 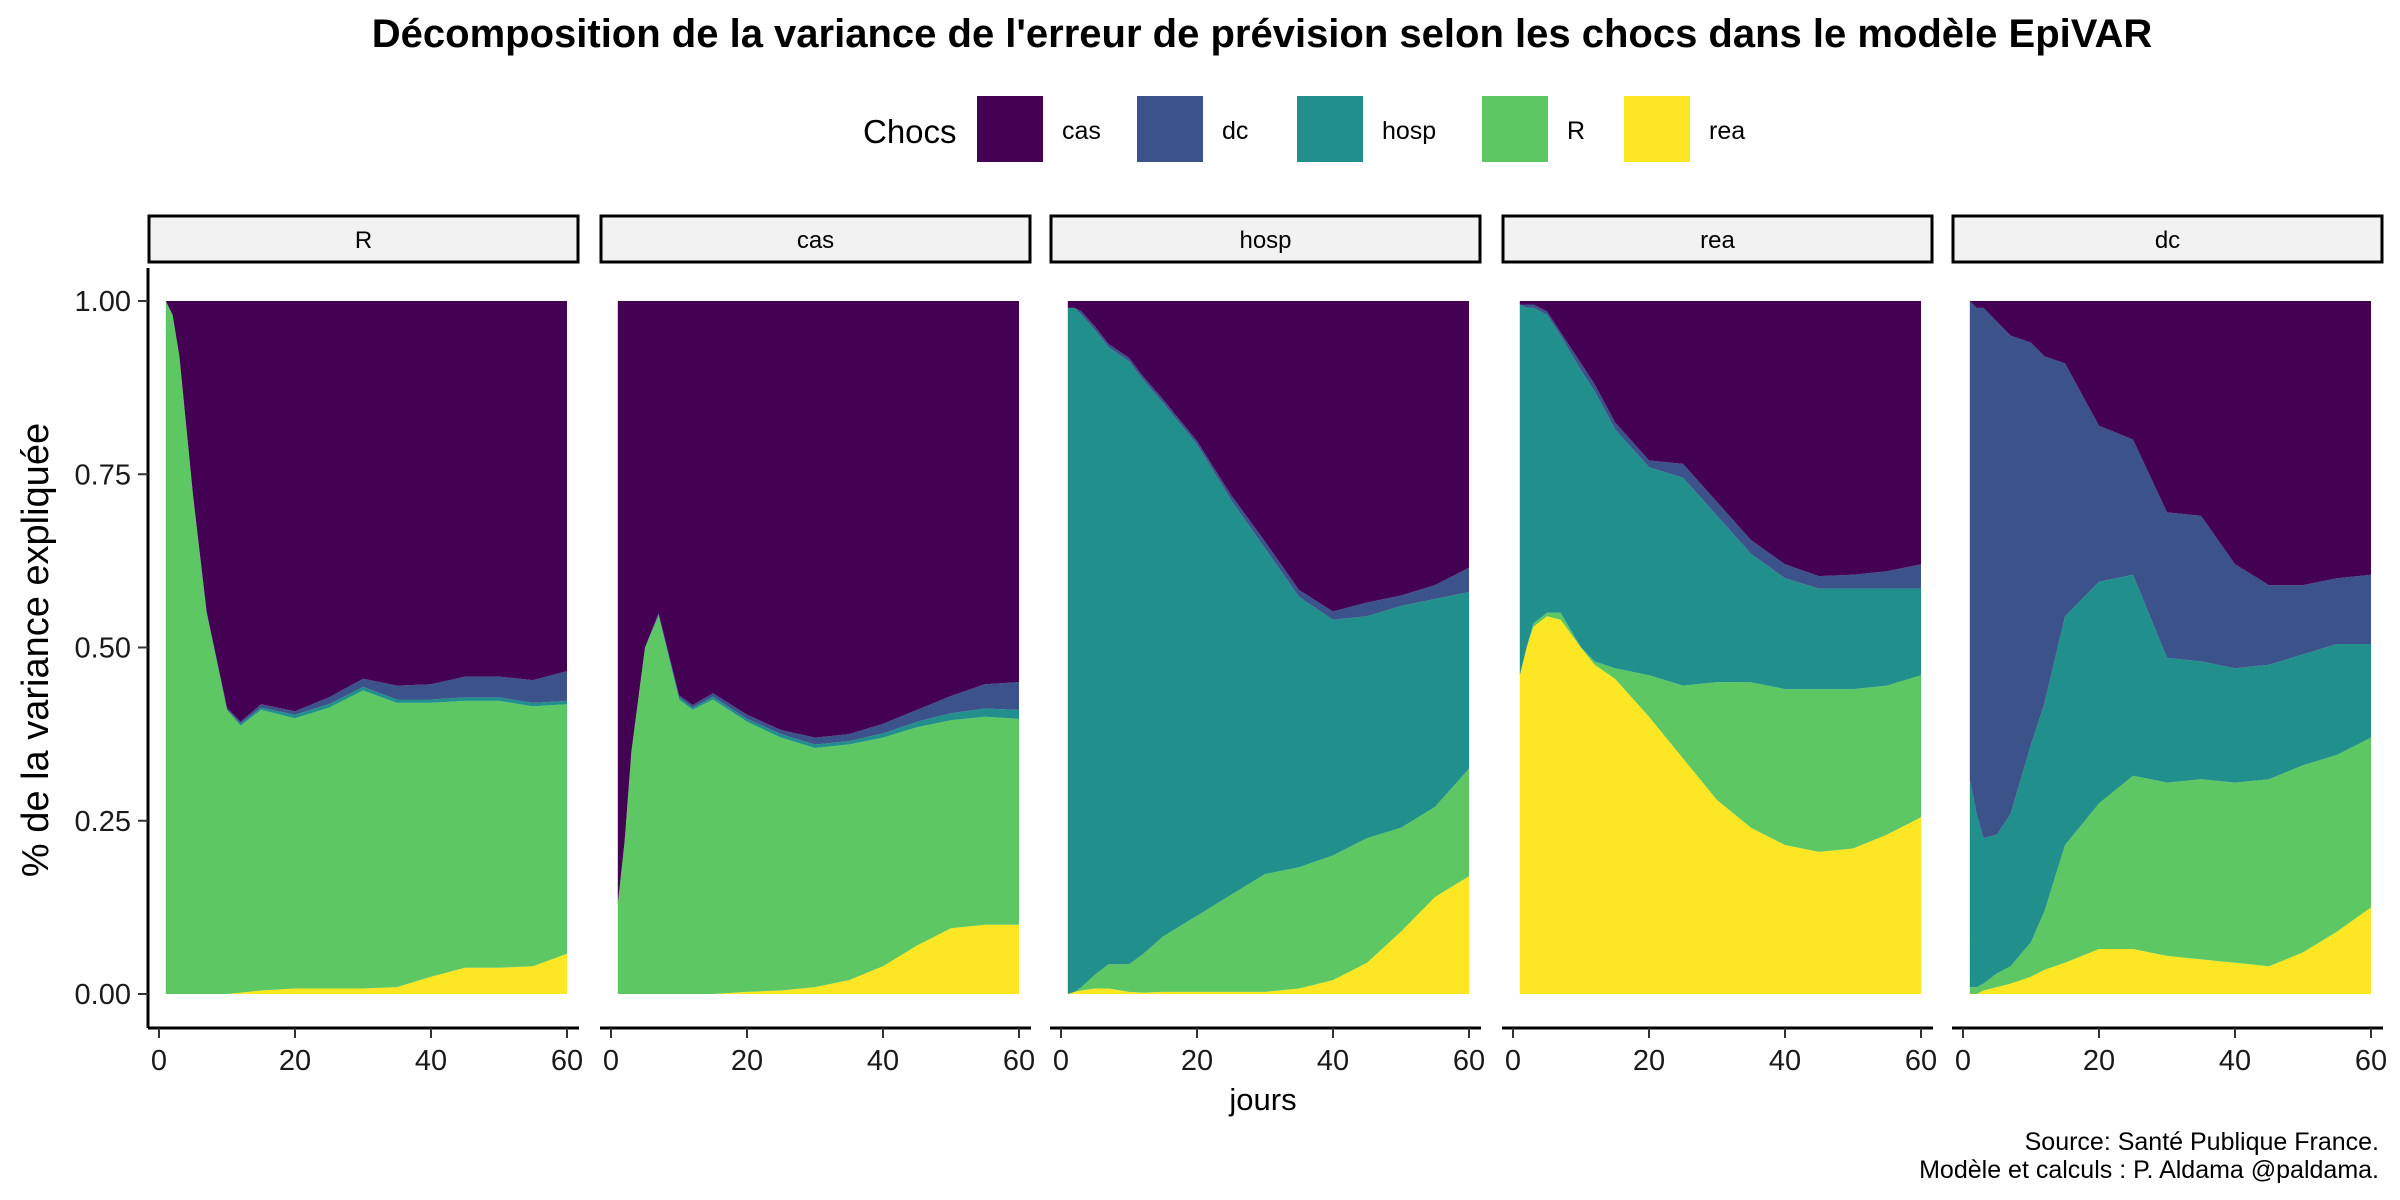 What do you see at coordinates (2170, 443) in the screenshot?
I see `area-cas-dc` at bounding box center [2170, 443].